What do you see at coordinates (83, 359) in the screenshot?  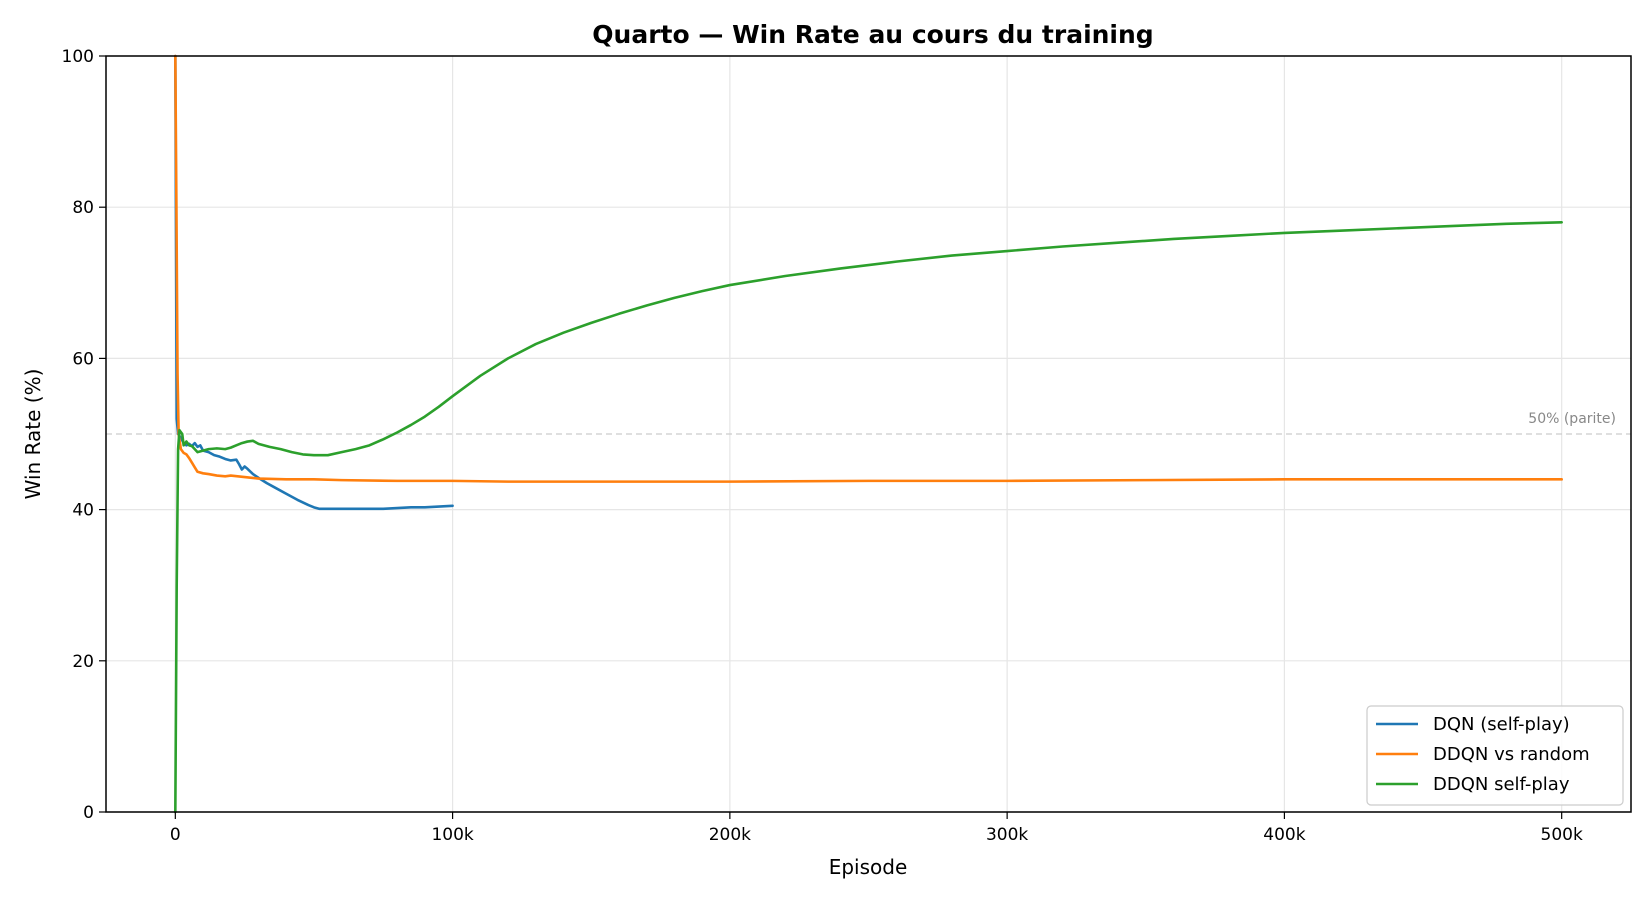 I see `y-tick-label: 60` at bounding box center [83, 359].